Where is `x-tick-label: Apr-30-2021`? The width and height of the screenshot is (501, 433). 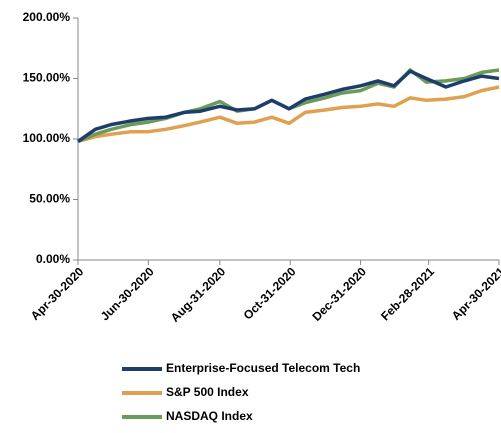 x-tick-label: Apr-30-2021 is located at coordinates (475, 293).